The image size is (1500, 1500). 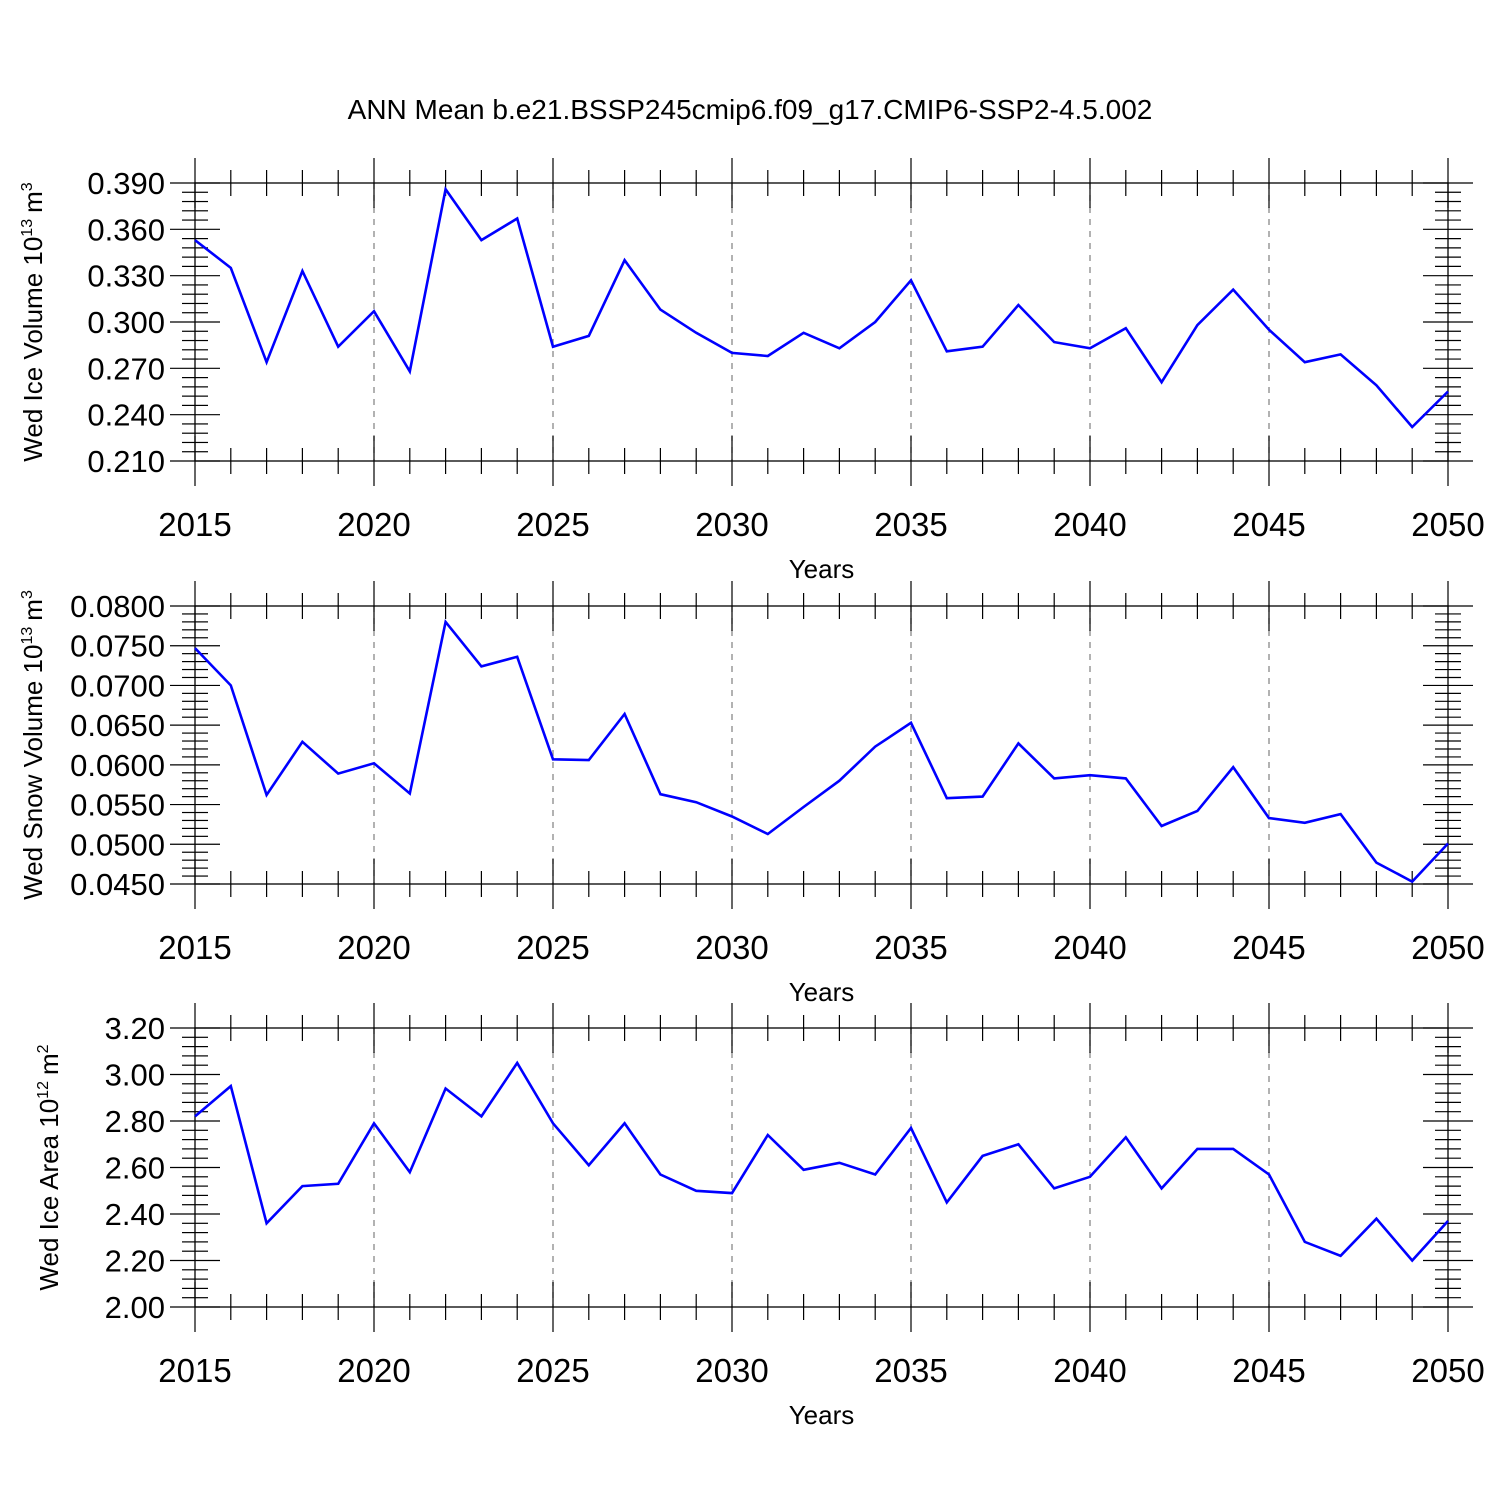 I want to click on y-axis-label: Wed Ice Area 1012 m2, so click(x=49, y=1167).